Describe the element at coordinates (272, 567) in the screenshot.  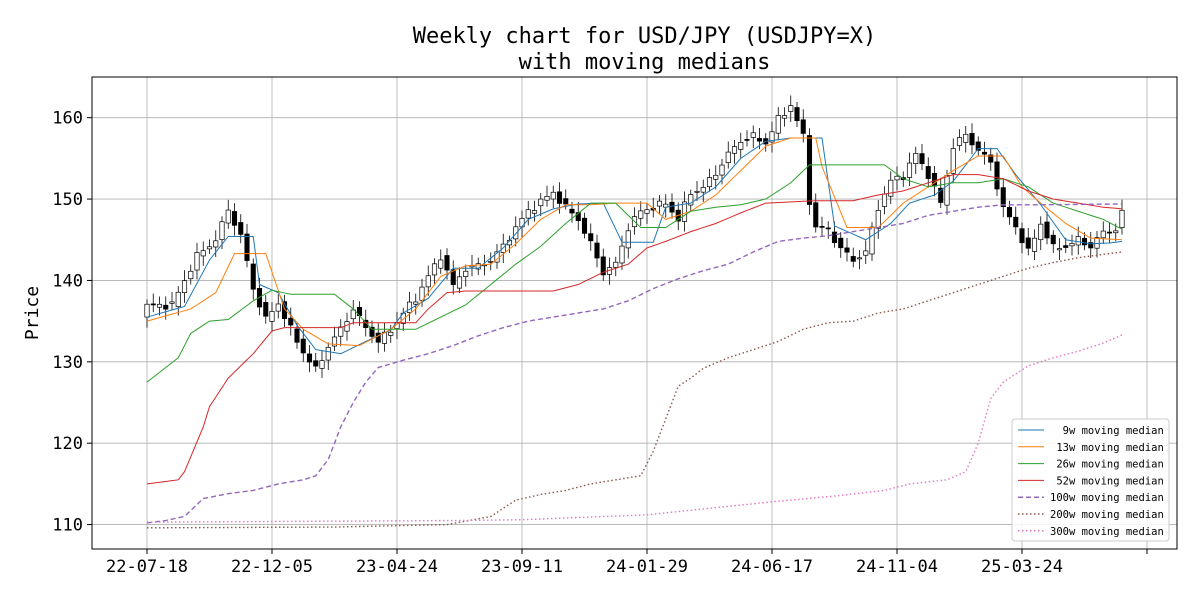
I see `x-tick-label: 22-12-05` at that location.